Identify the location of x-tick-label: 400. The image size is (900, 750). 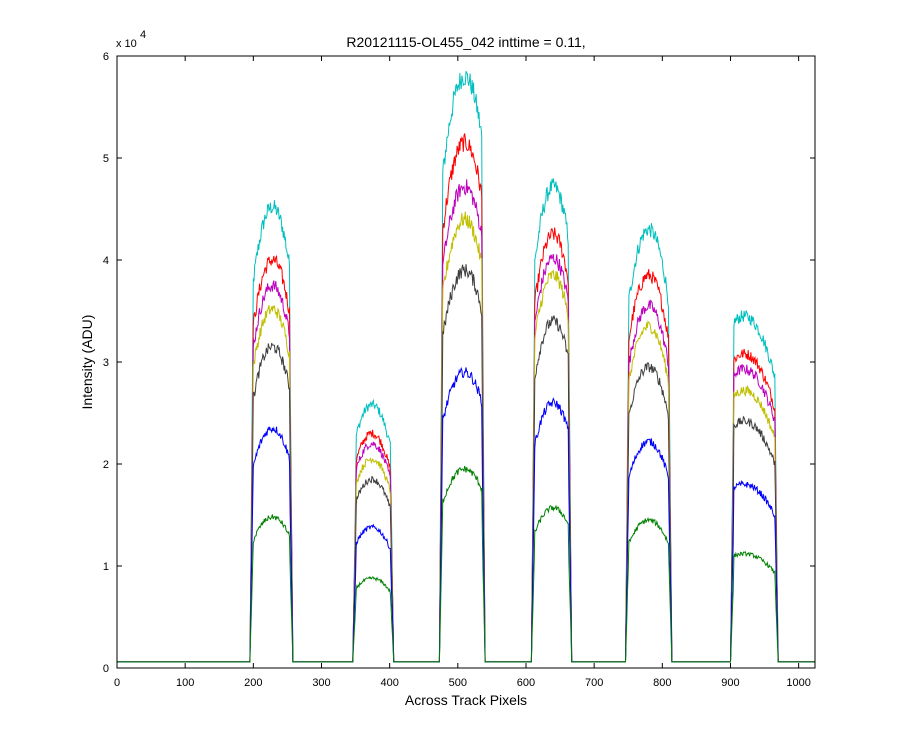
(389, 683).